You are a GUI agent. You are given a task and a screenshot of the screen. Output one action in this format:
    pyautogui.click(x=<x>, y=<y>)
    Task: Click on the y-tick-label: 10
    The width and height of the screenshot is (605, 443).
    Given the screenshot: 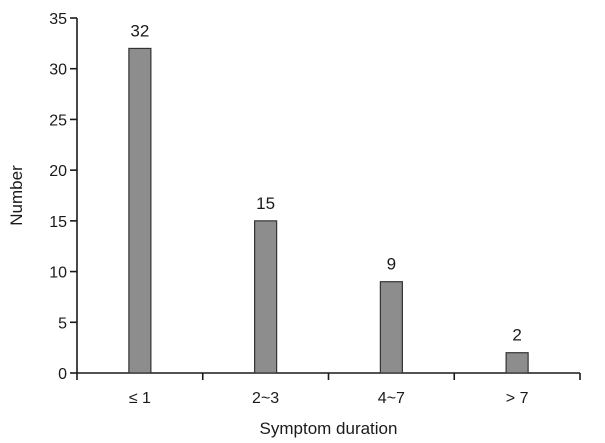 What is the action you would take?
    pyautogui.click(x=58, y=273)
    